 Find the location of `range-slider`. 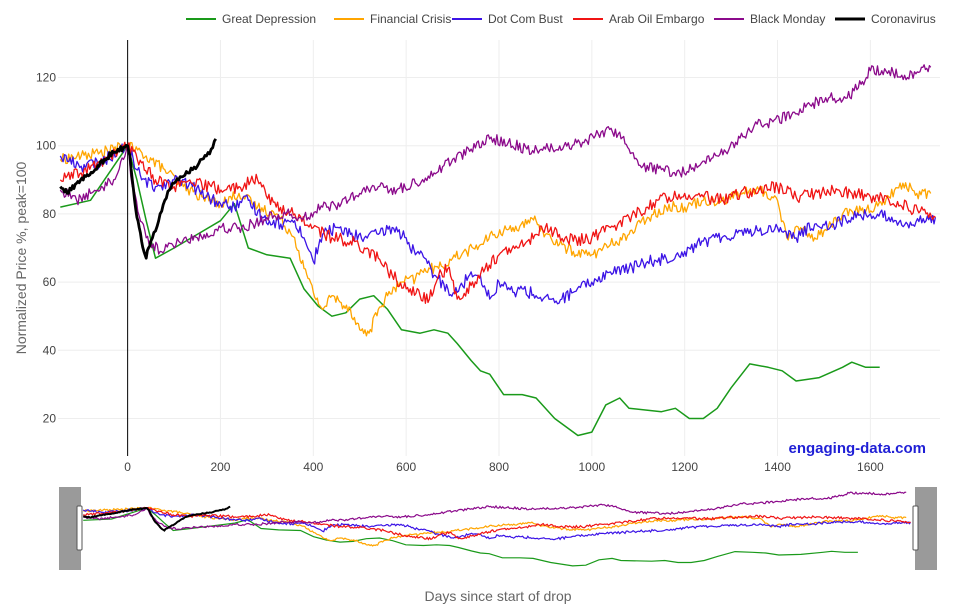

range-slider is located at coordinates (498, 528).